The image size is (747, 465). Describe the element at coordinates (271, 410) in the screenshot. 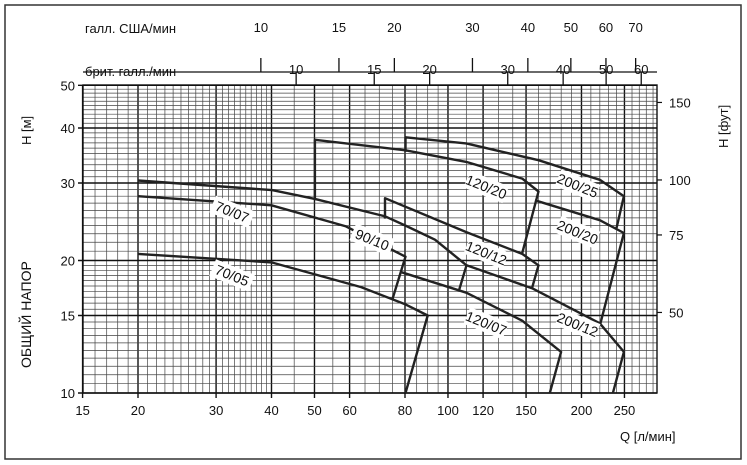

I see `x-tick-label: 40` at that location.